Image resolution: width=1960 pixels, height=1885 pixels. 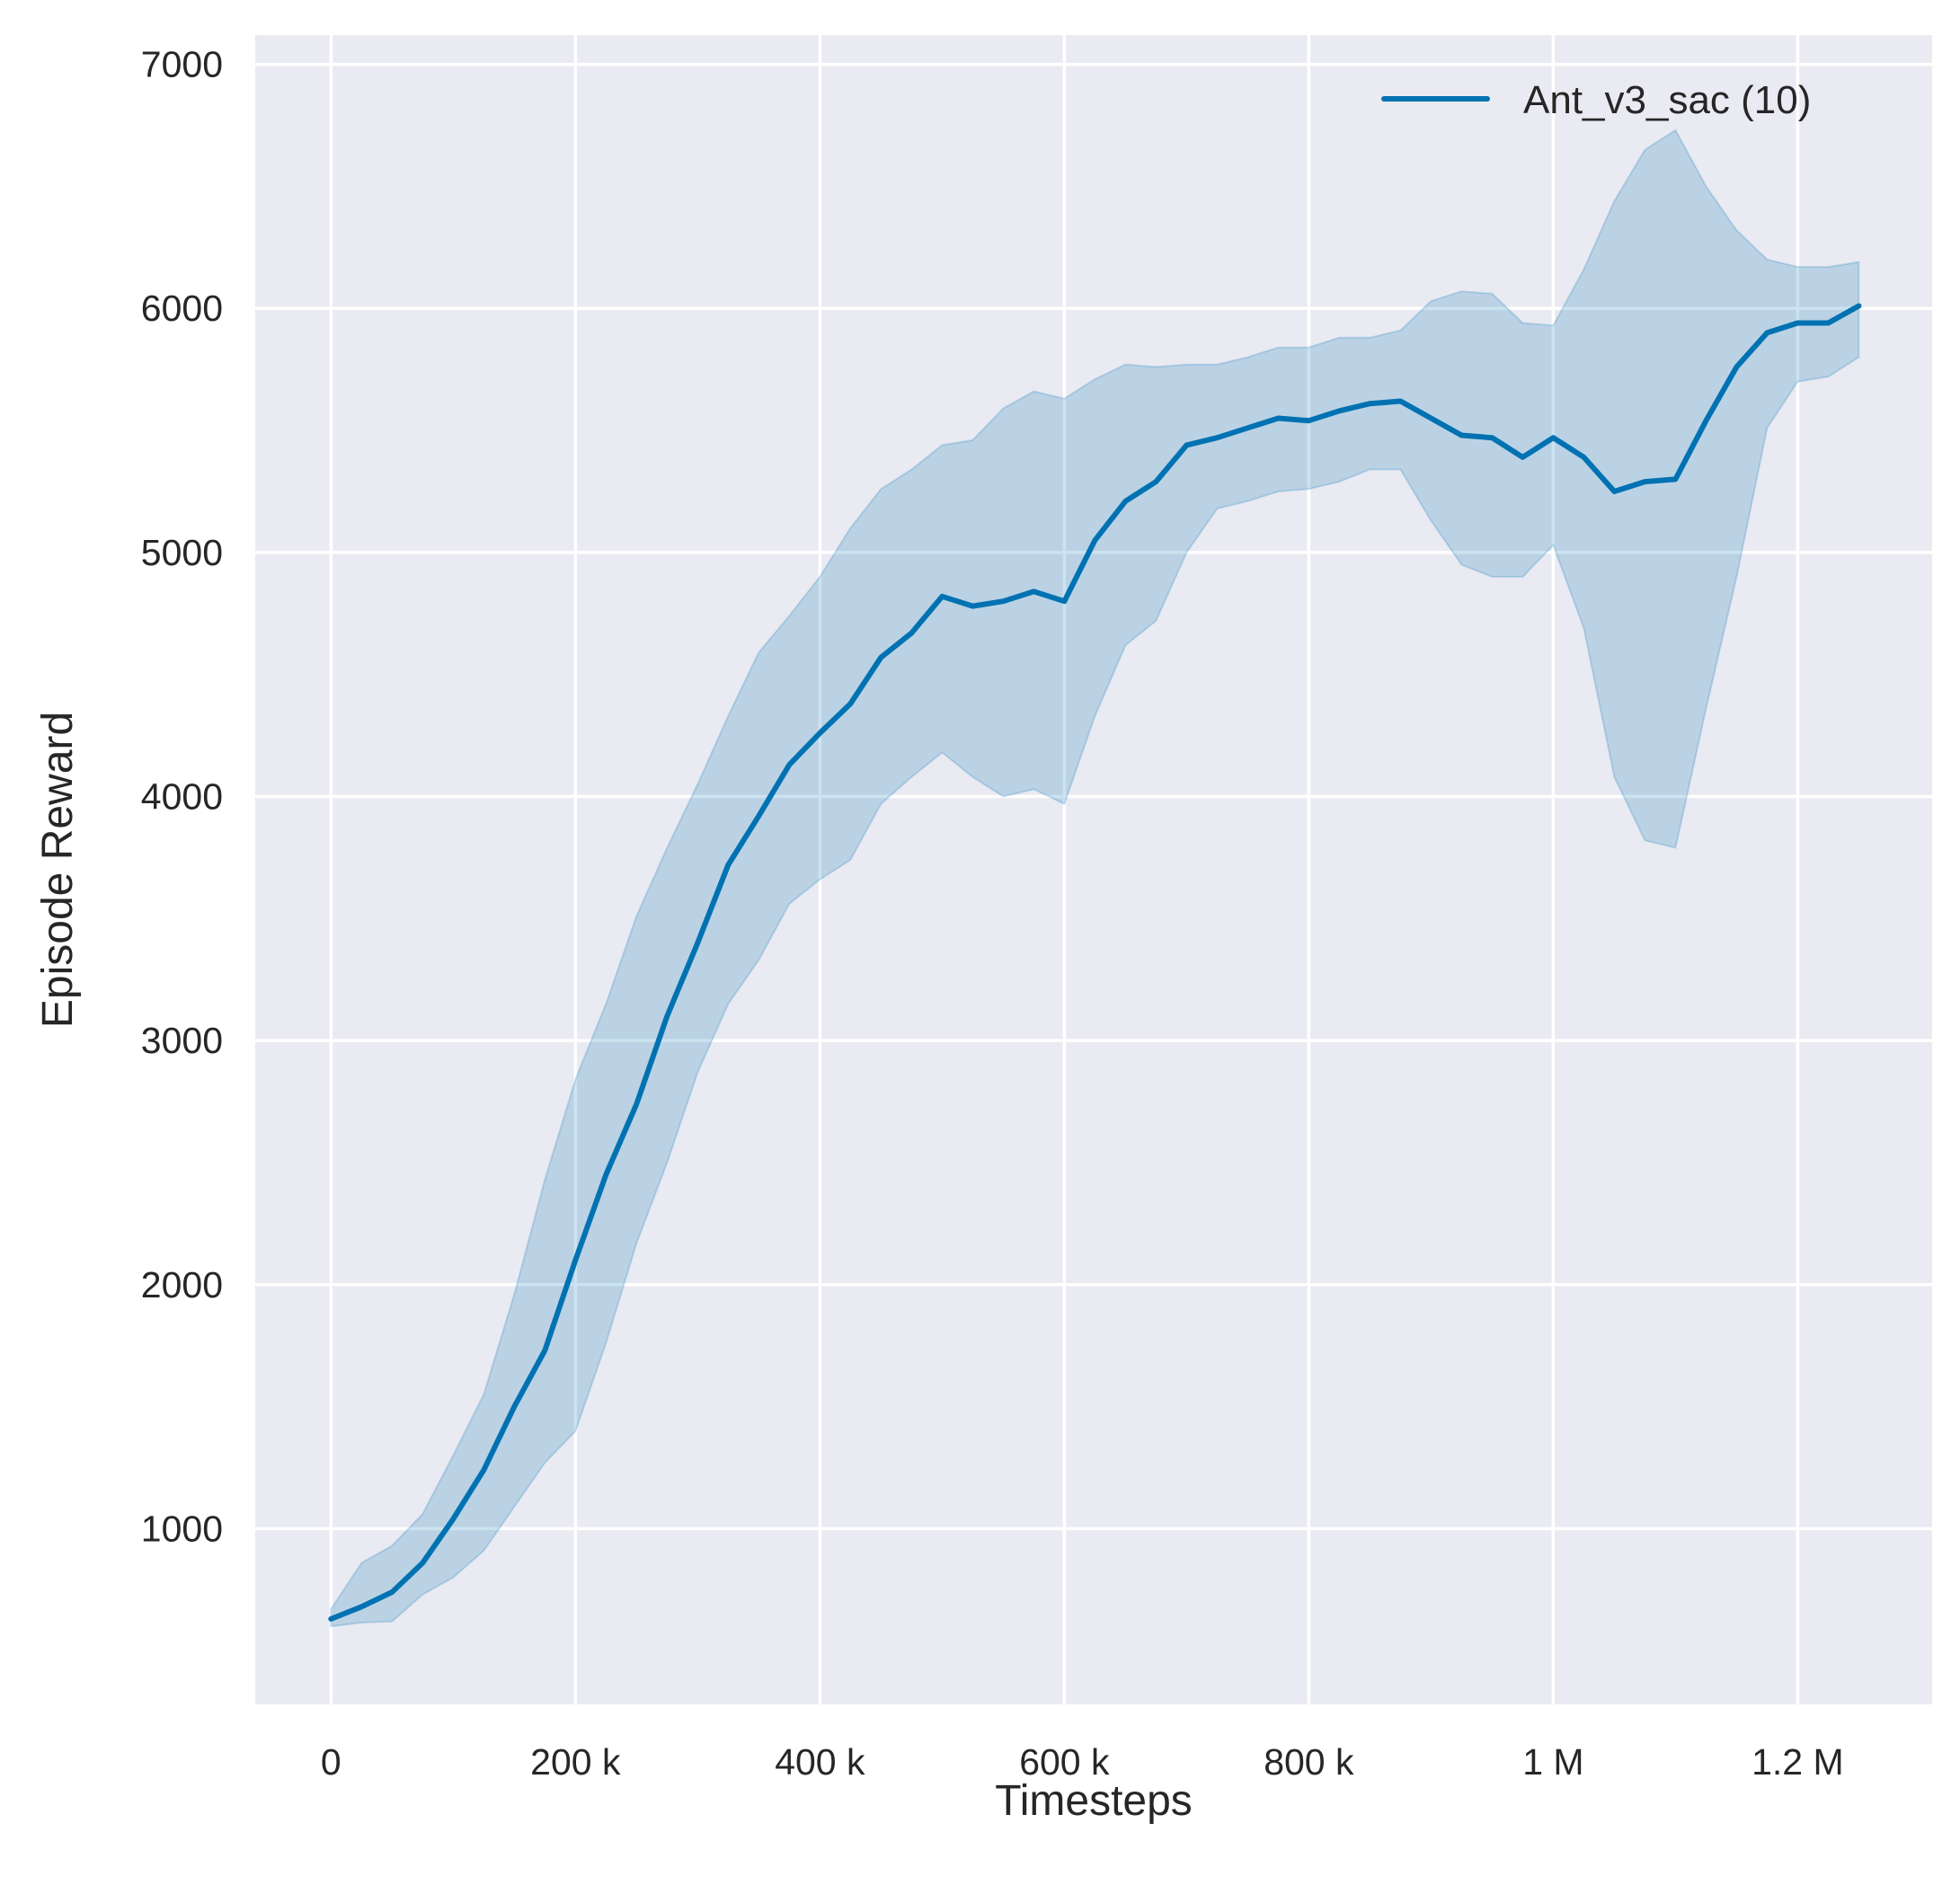 I want to click on legend-label: Ant_v3_sac (10), so click(x=1667, y=100).